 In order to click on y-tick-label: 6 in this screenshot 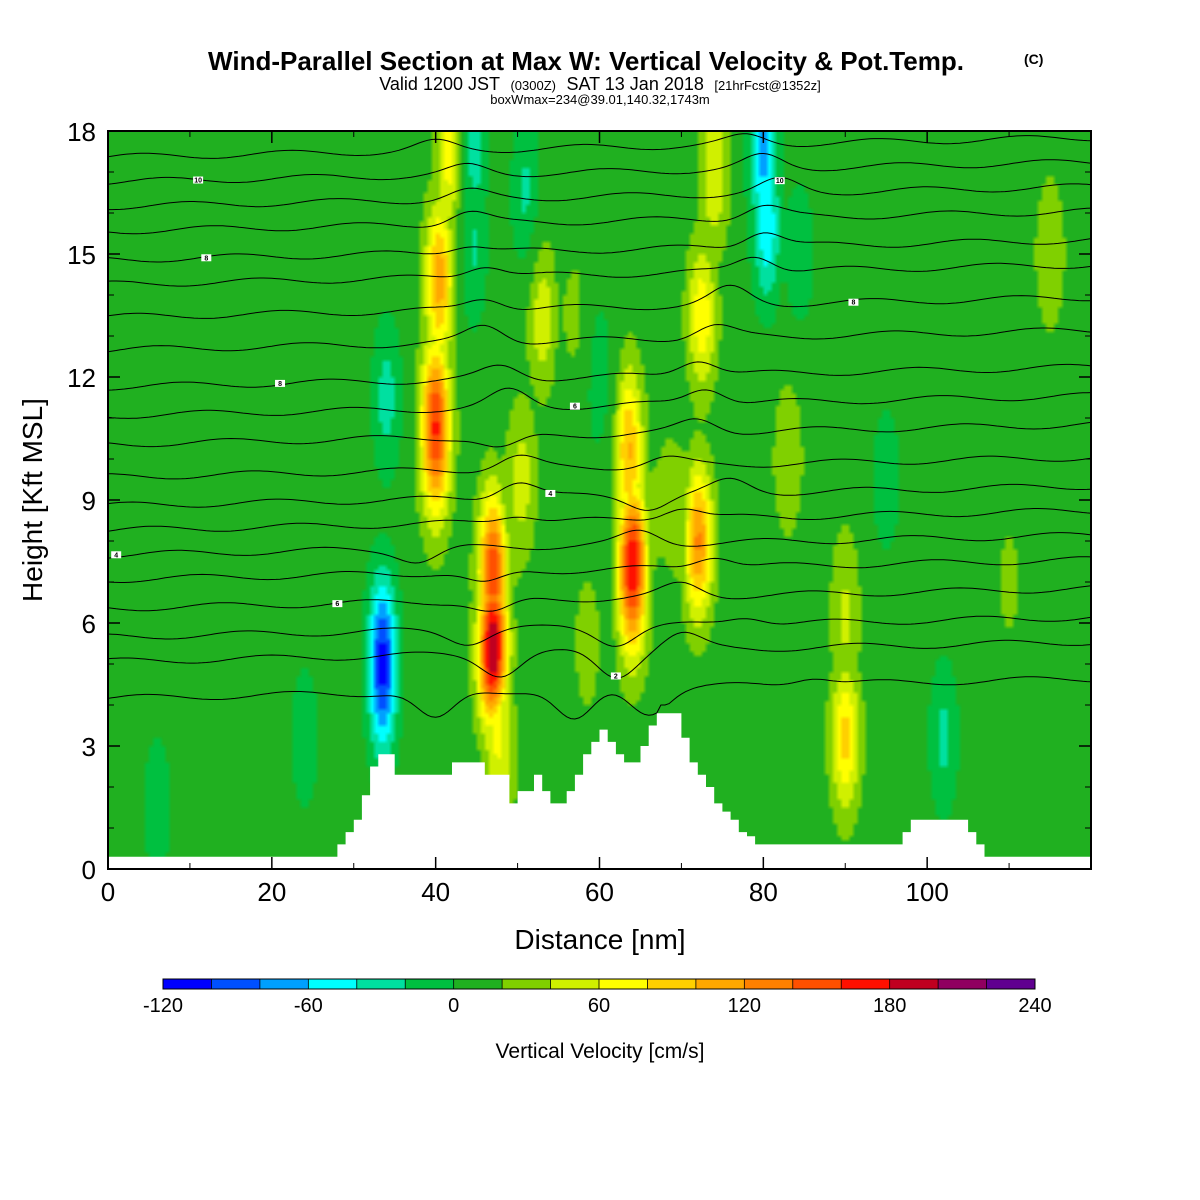, I will do `click(89, 624)`.